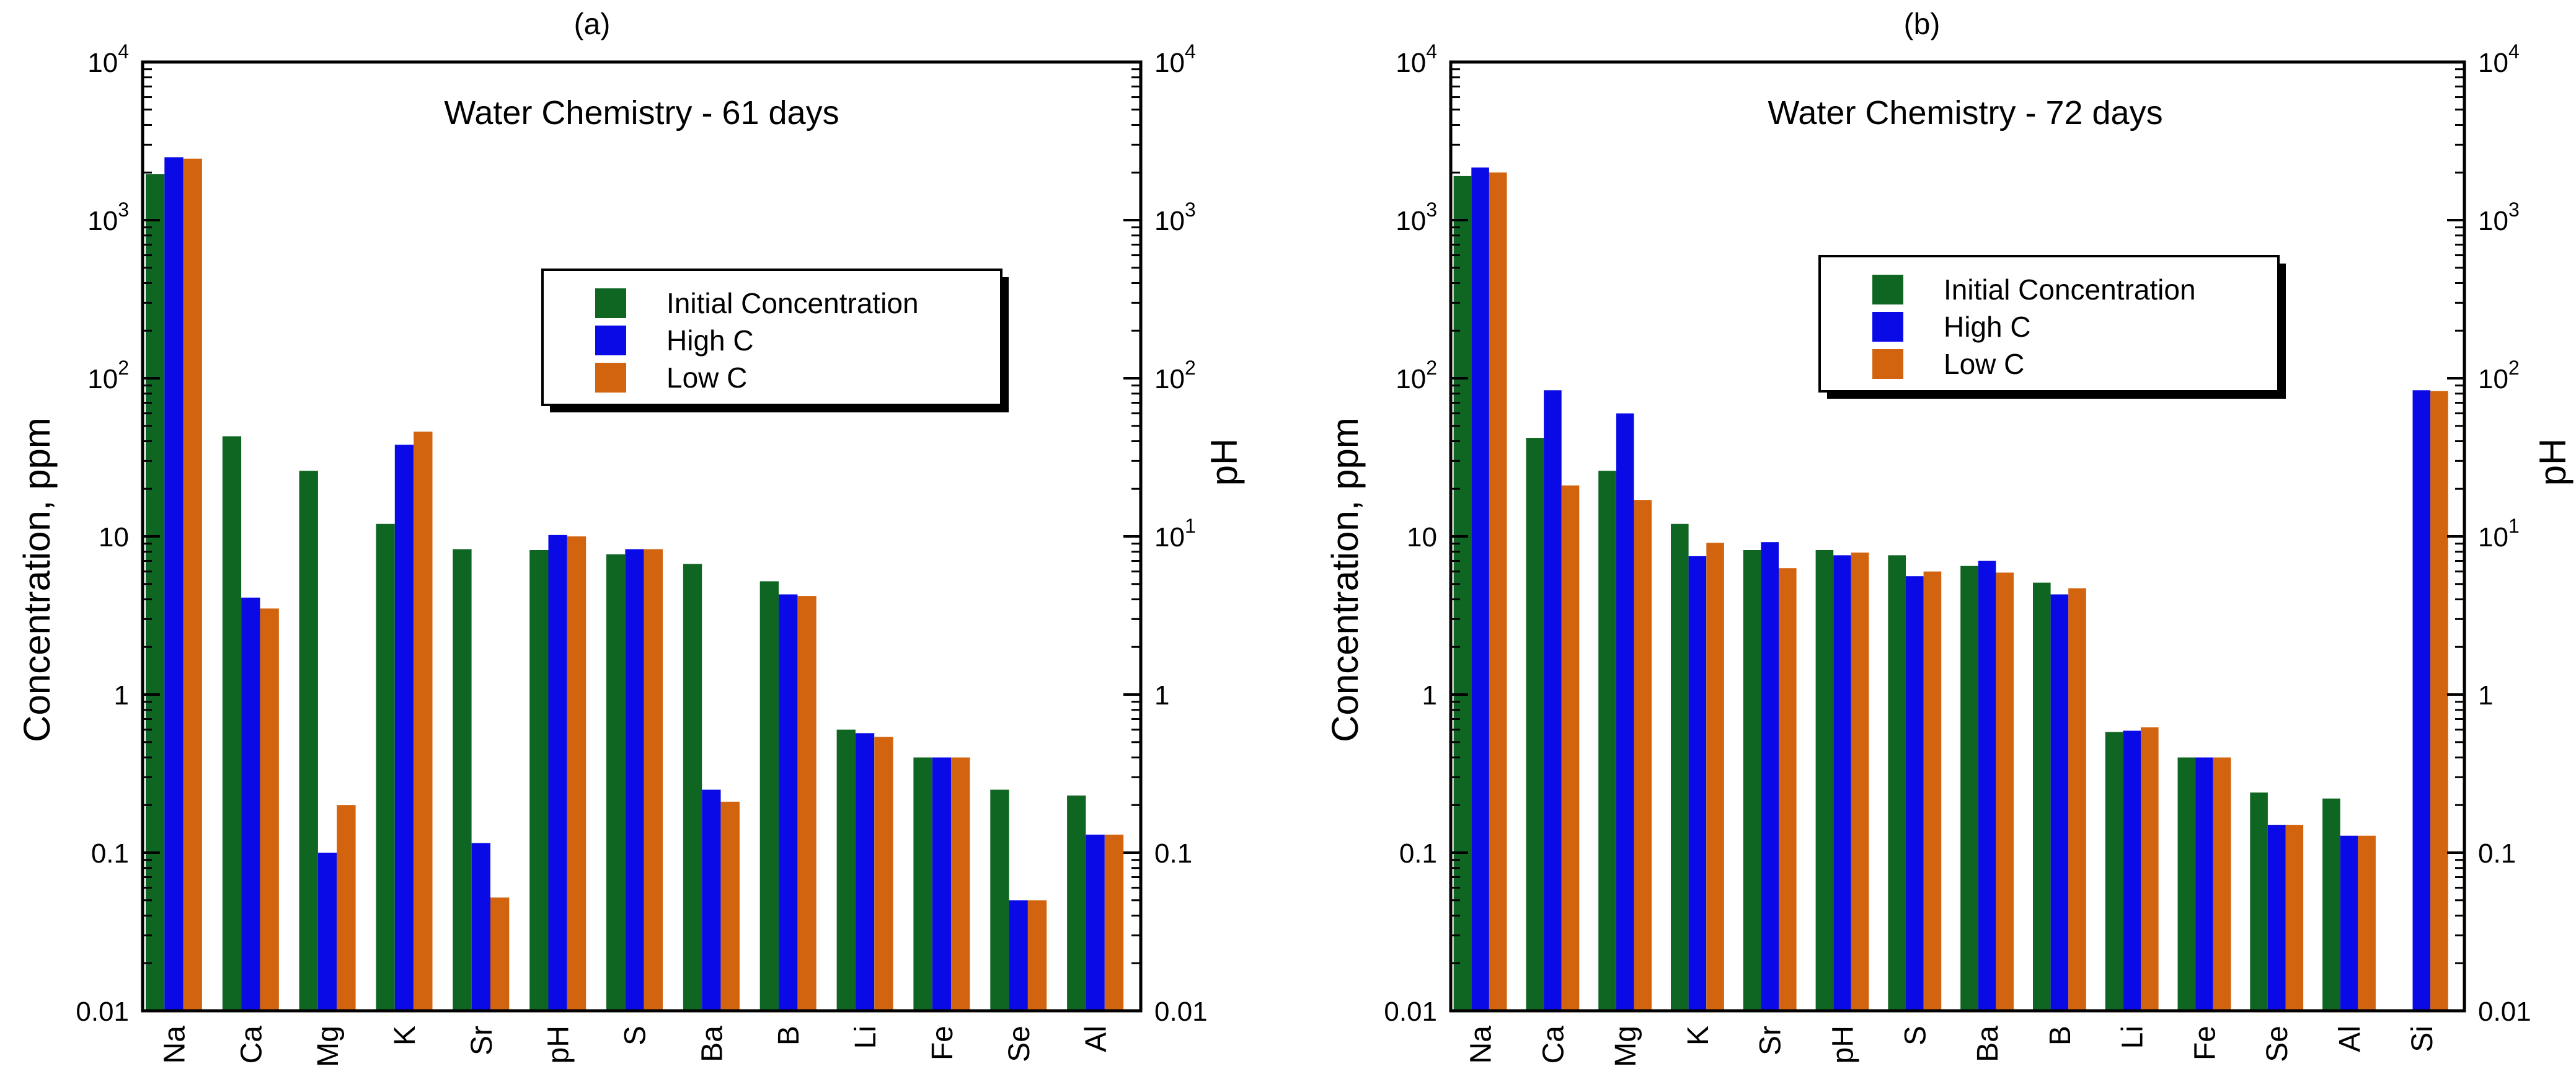  What do you see at coordinates (592, 24) in the screenshot?
I see `panel-label: (a)` at bounding box center [592, 24].